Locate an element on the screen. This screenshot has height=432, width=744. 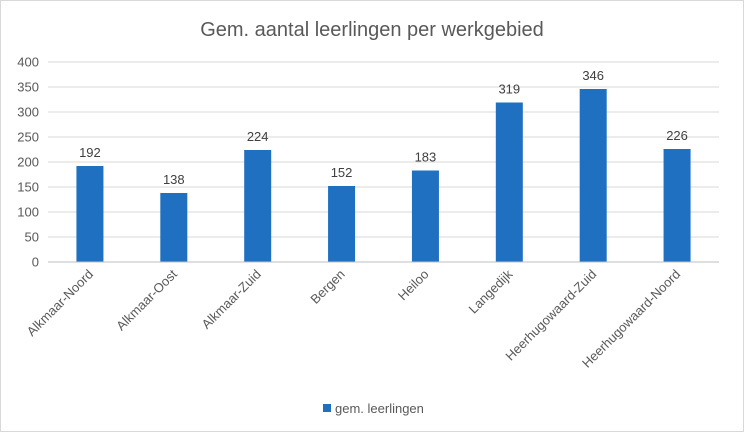
y-tick-label: 300 is located at coordinates (28, 112).